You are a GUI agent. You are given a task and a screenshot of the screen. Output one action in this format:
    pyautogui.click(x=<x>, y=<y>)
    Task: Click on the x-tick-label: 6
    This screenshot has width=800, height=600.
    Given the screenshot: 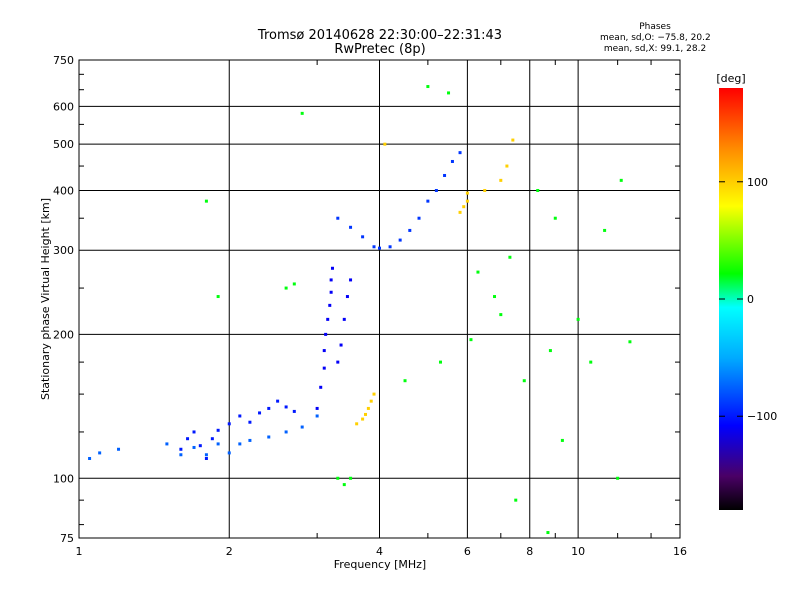 What is the action you would take?
    pyautogui.click(x=467, y=551)
    